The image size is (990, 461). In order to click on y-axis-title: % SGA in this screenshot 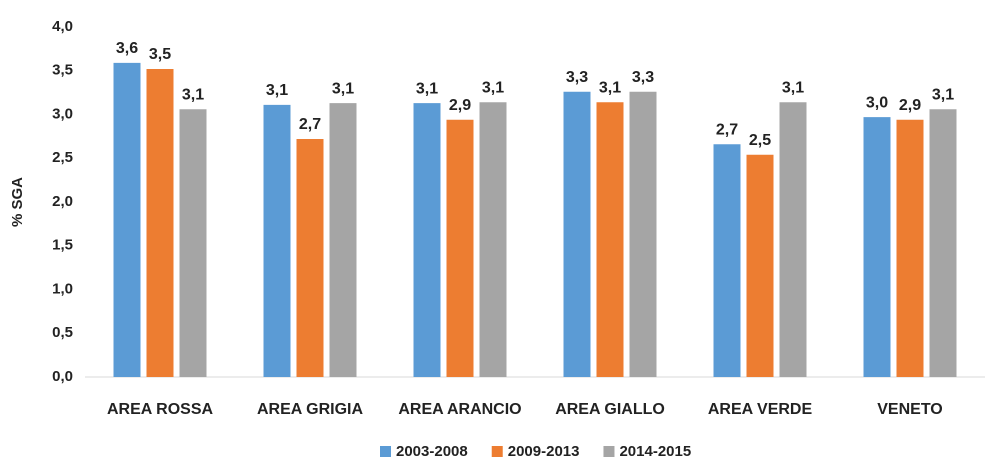, I will do `click(17, 202)`.